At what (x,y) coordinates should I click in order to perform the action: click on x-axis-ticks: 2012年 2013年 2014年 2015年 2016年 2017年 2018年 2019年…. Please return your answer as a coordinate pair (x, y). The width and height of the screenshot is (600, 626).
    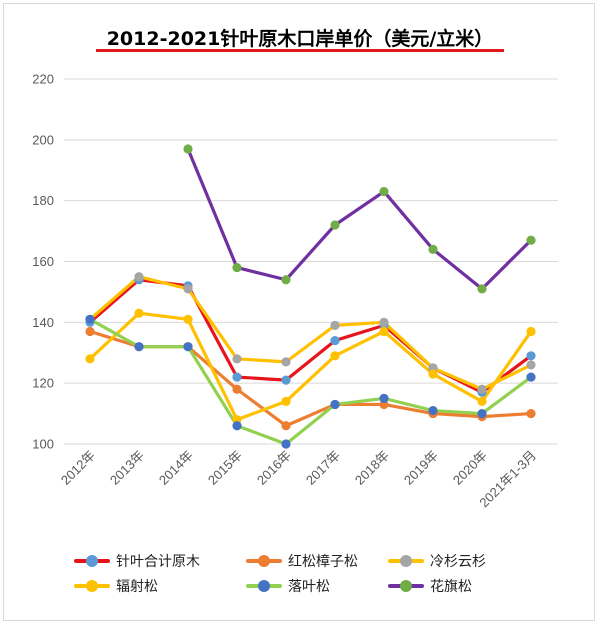
    Looking at the image, I should click on (298, 479).